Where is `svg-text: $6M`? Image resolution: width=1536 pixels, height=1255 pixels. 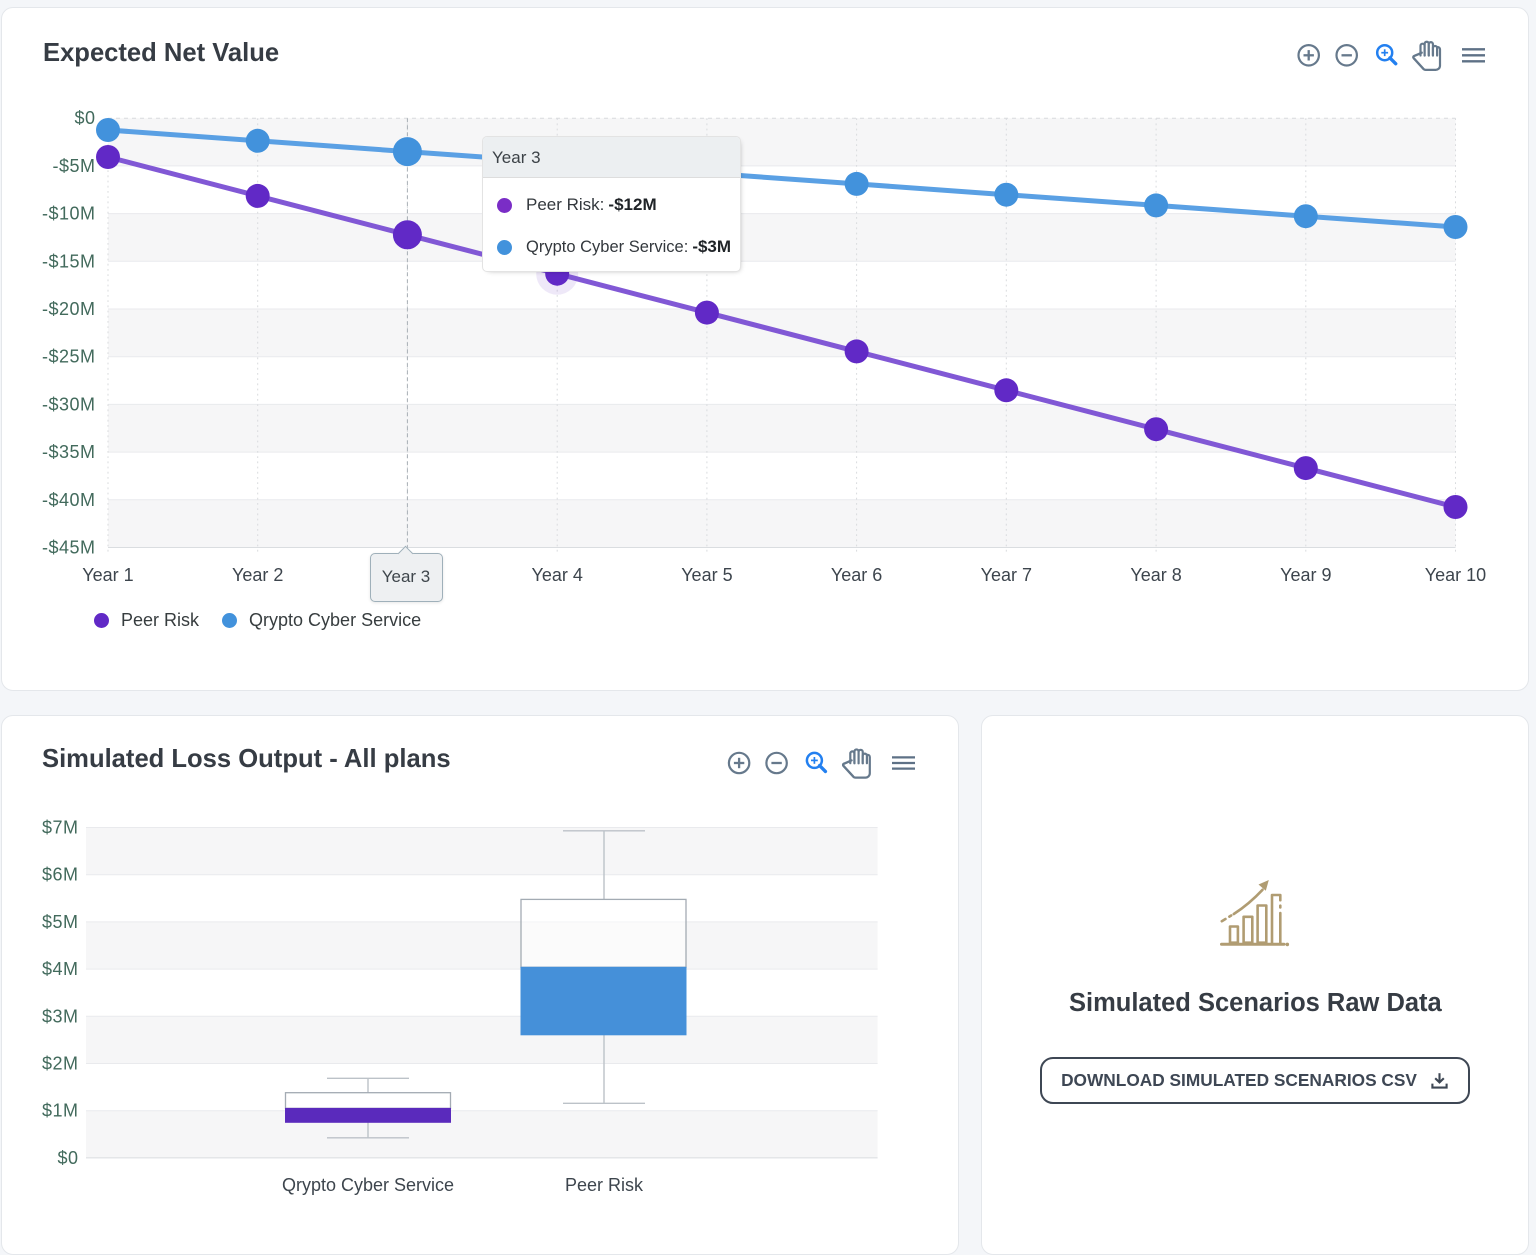
svg-text: $6M is located at coordinates (60, 875).